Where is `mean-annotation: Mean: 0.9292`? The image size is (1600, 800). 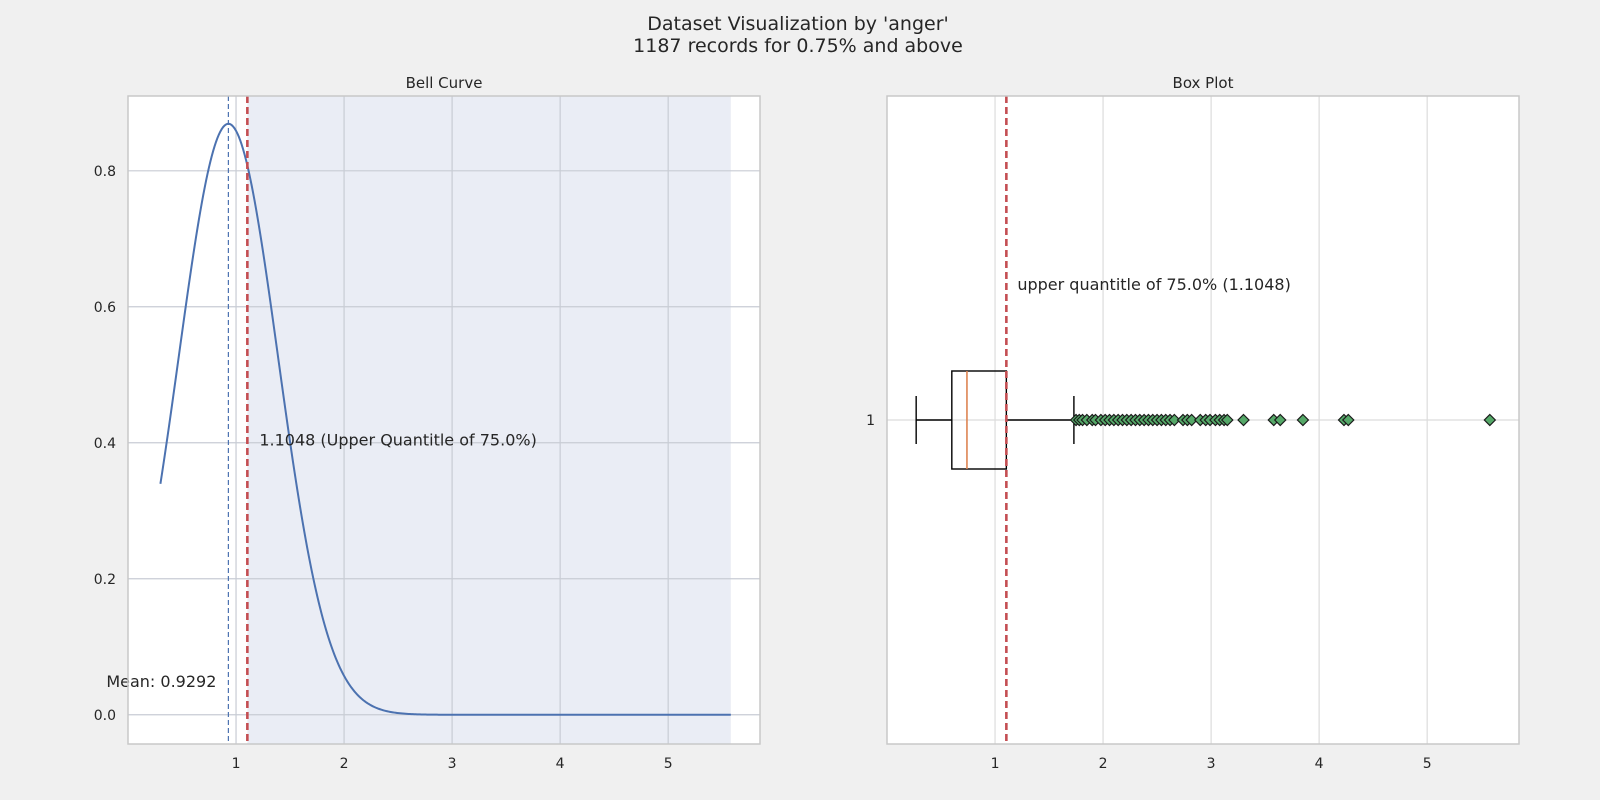
mean-annotation: Mean: 0.9292 is located at coordinates (161, 681).